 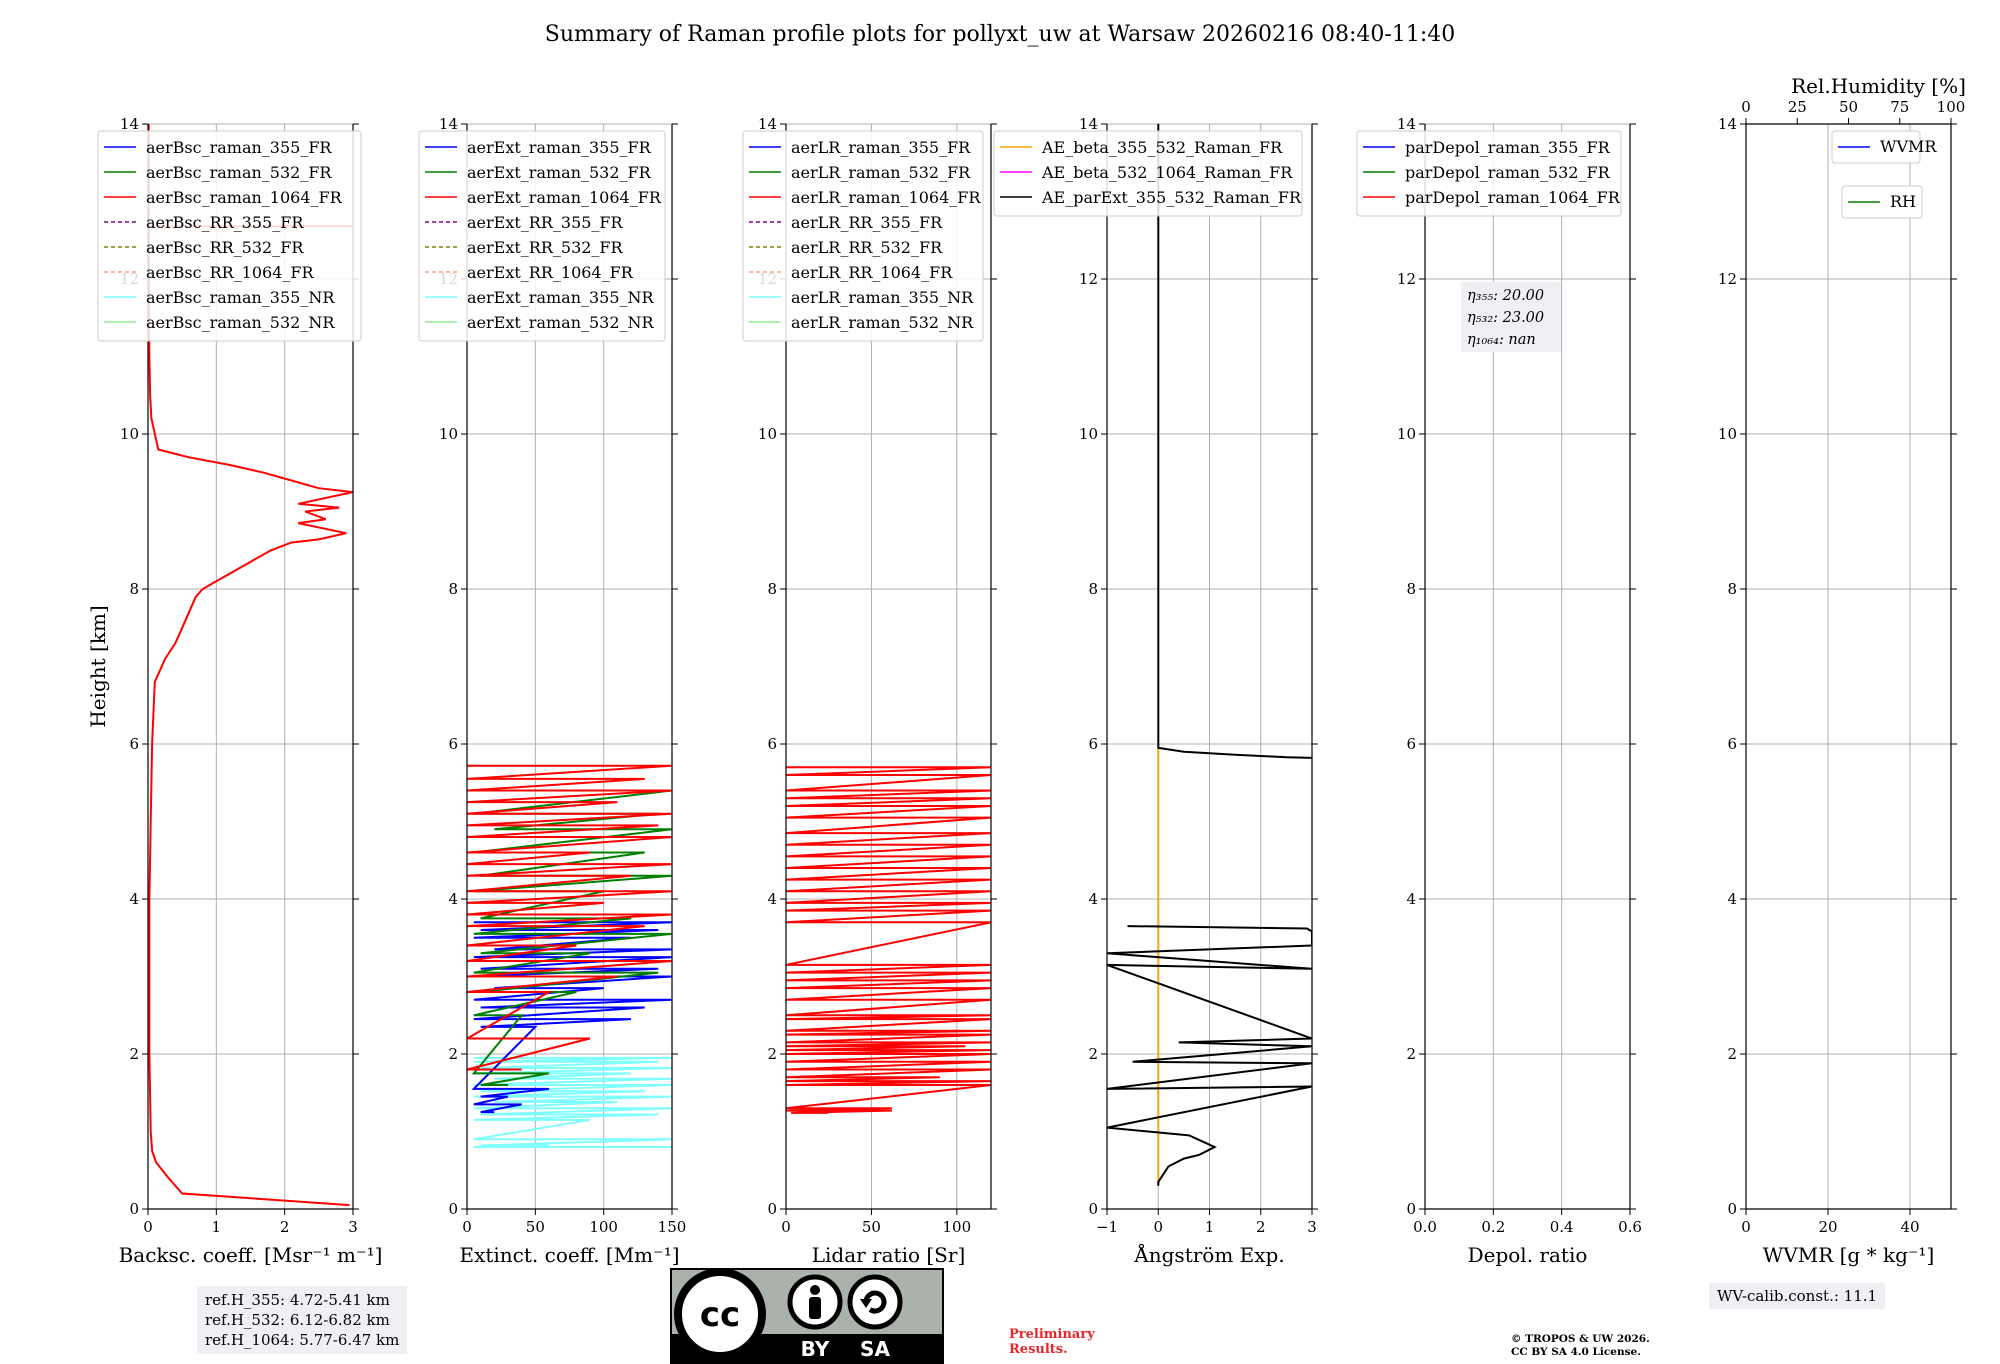 What do you see at coordinates (239, 172) in the screenshot?
I see `legend-label: aerBsc_raman_532_FR` at bounding box center [239, 172].